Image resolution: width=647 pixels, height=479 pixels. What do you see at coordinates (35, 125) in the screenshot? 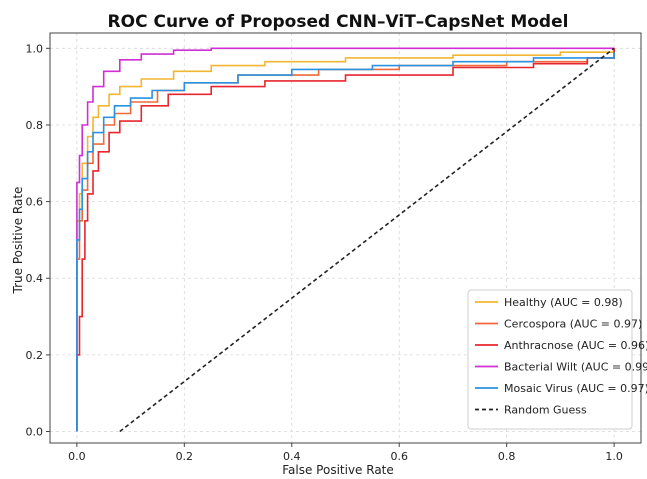
I see `y-tick-label: 0.8` at bounding box center [35, 125].